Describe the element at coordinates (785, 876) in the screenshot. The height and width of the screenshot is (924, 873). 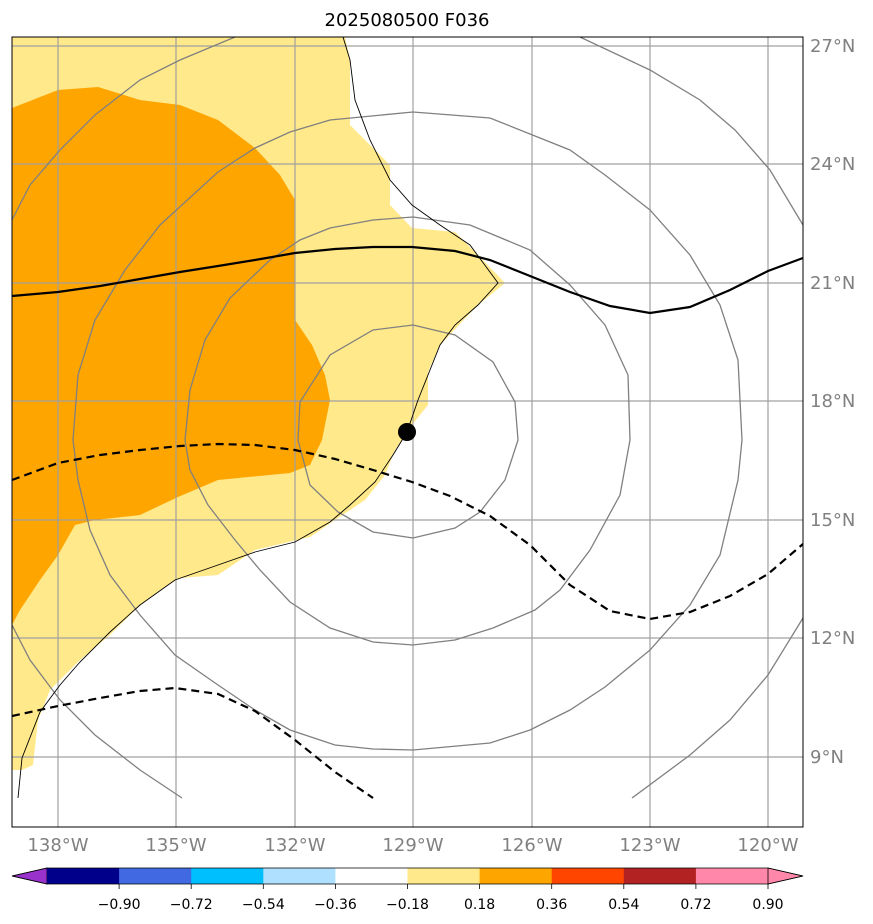
I see `colorbar-extend-high` at that location.